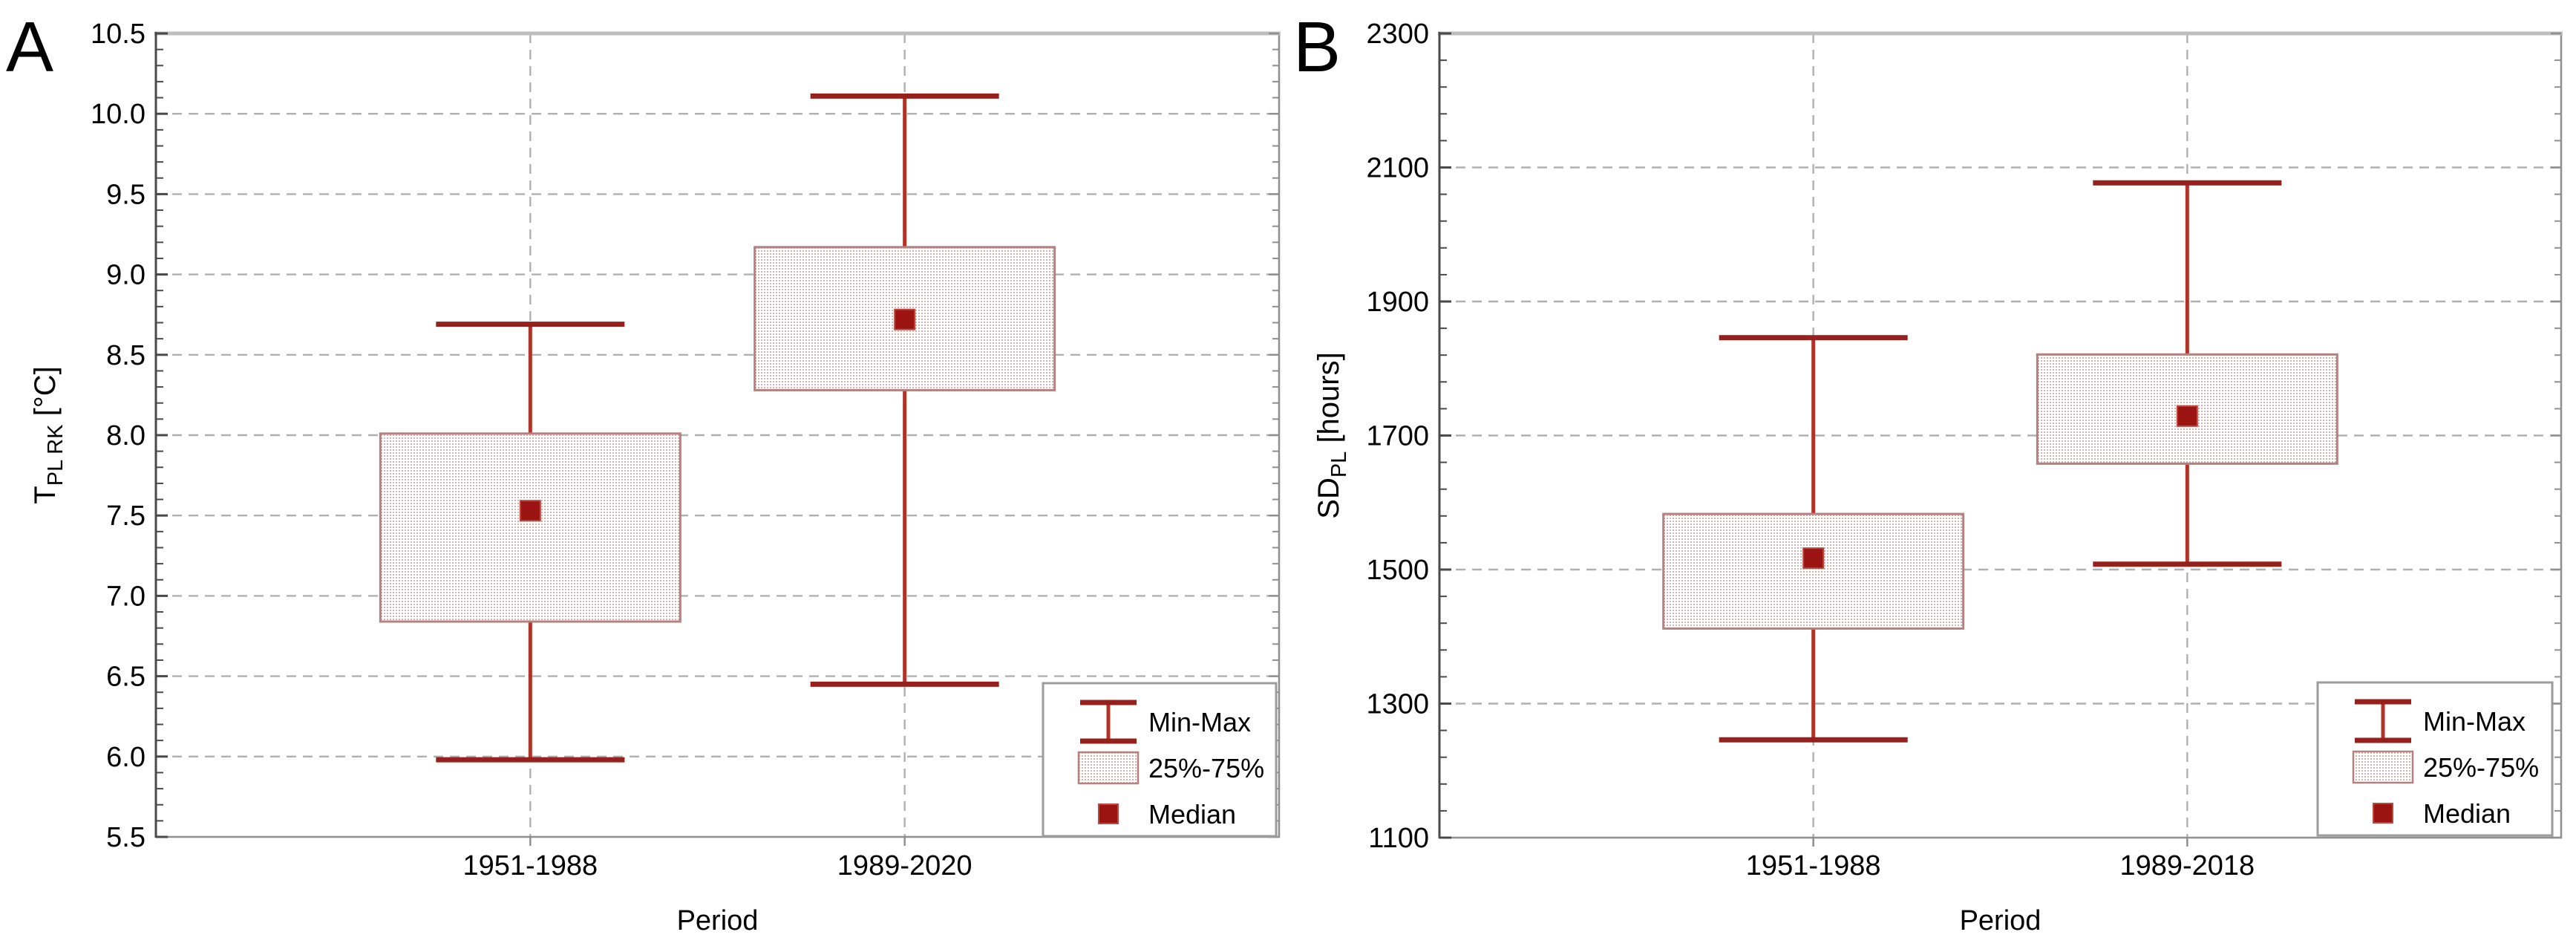 The image size is (2576, 952). Describe the element at coordinates (126, 758) in the screenshot. I see `y-tick-label: 6.0` at that location.